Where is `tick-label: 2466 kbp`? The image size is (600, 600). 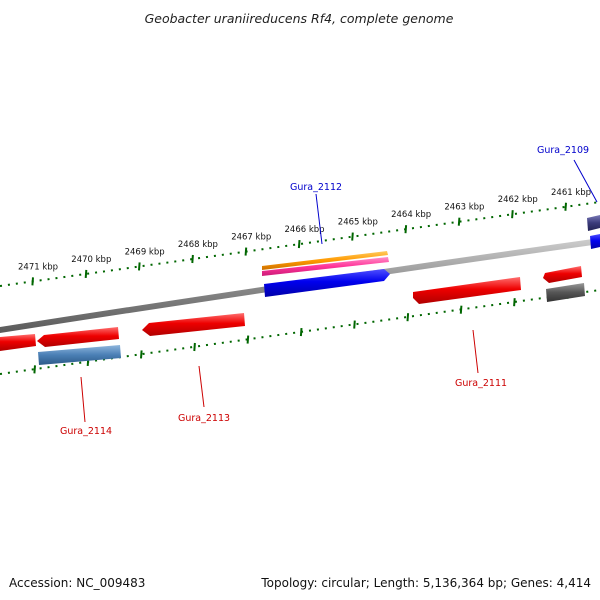 tick-label: 2466 kbp is located at coordinates (305, 230).